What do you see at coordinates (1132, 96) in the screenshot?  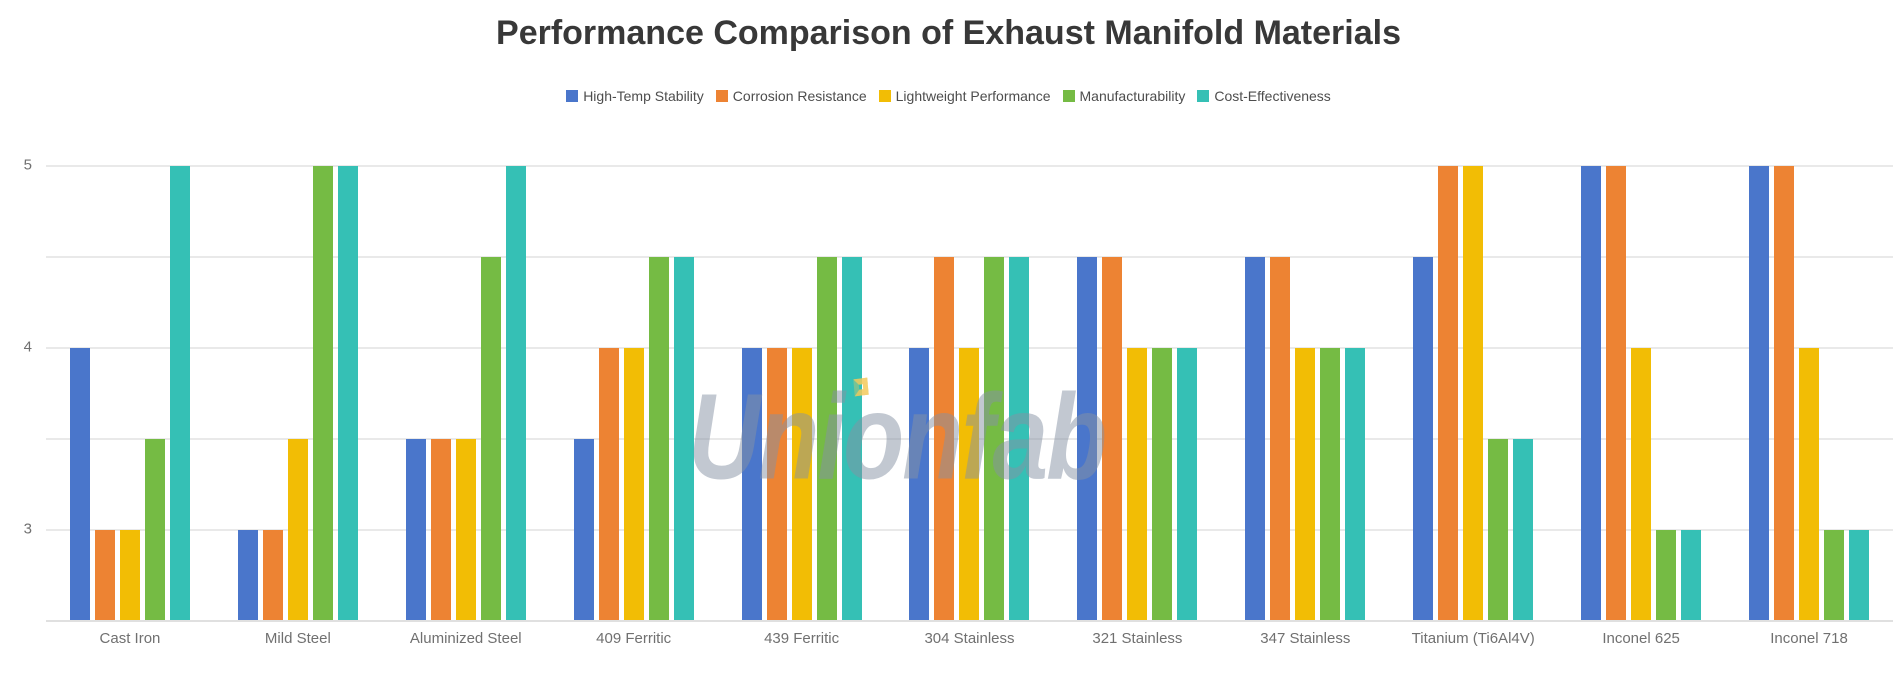 I see `legend-label: Manufacturability` at bounding box center [1132, 96].